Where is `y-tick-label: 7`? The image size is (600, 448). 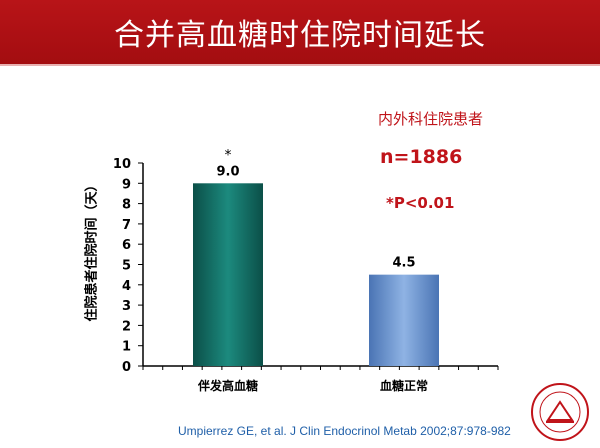 y-tick-label: 7 is located at coordinates (126, 225).